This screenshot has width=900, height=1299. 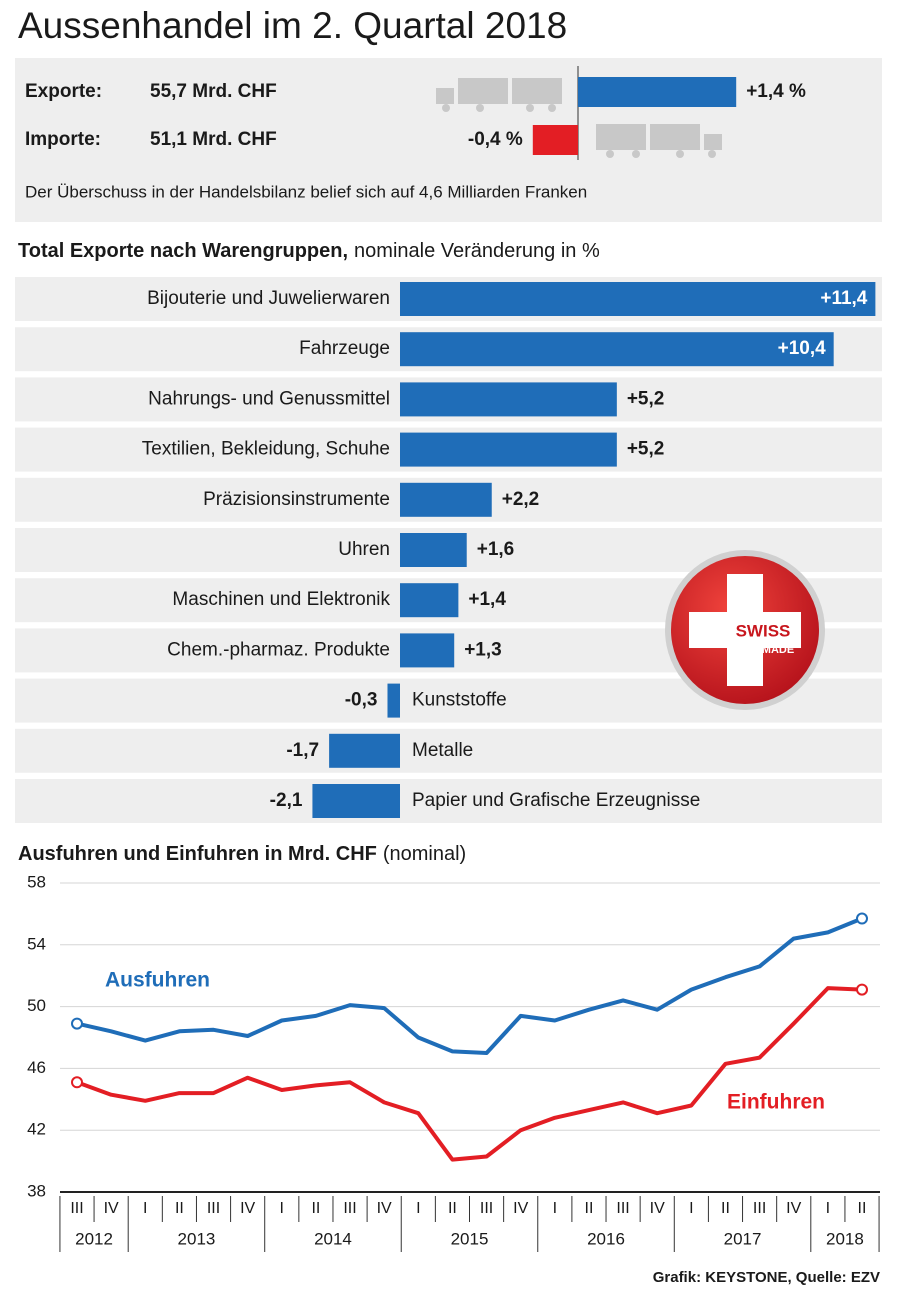 What do you see at coordinates (302, 750) in the screenshot?
I see `value-label: -1,7` at bounding box center [302, 750].